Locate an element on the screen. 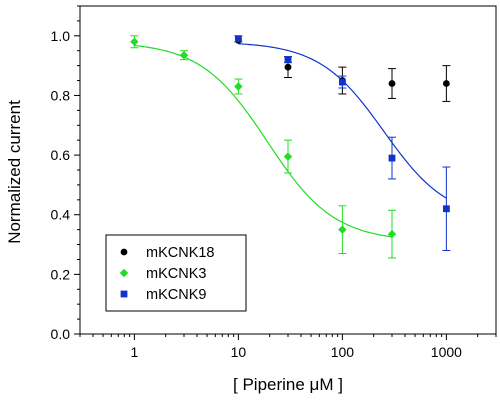 The height and width of the screenshot is (401, 500). legend: mKCNK18 mKCNK3 mKCNK9 is located at coordinates (176, 273).